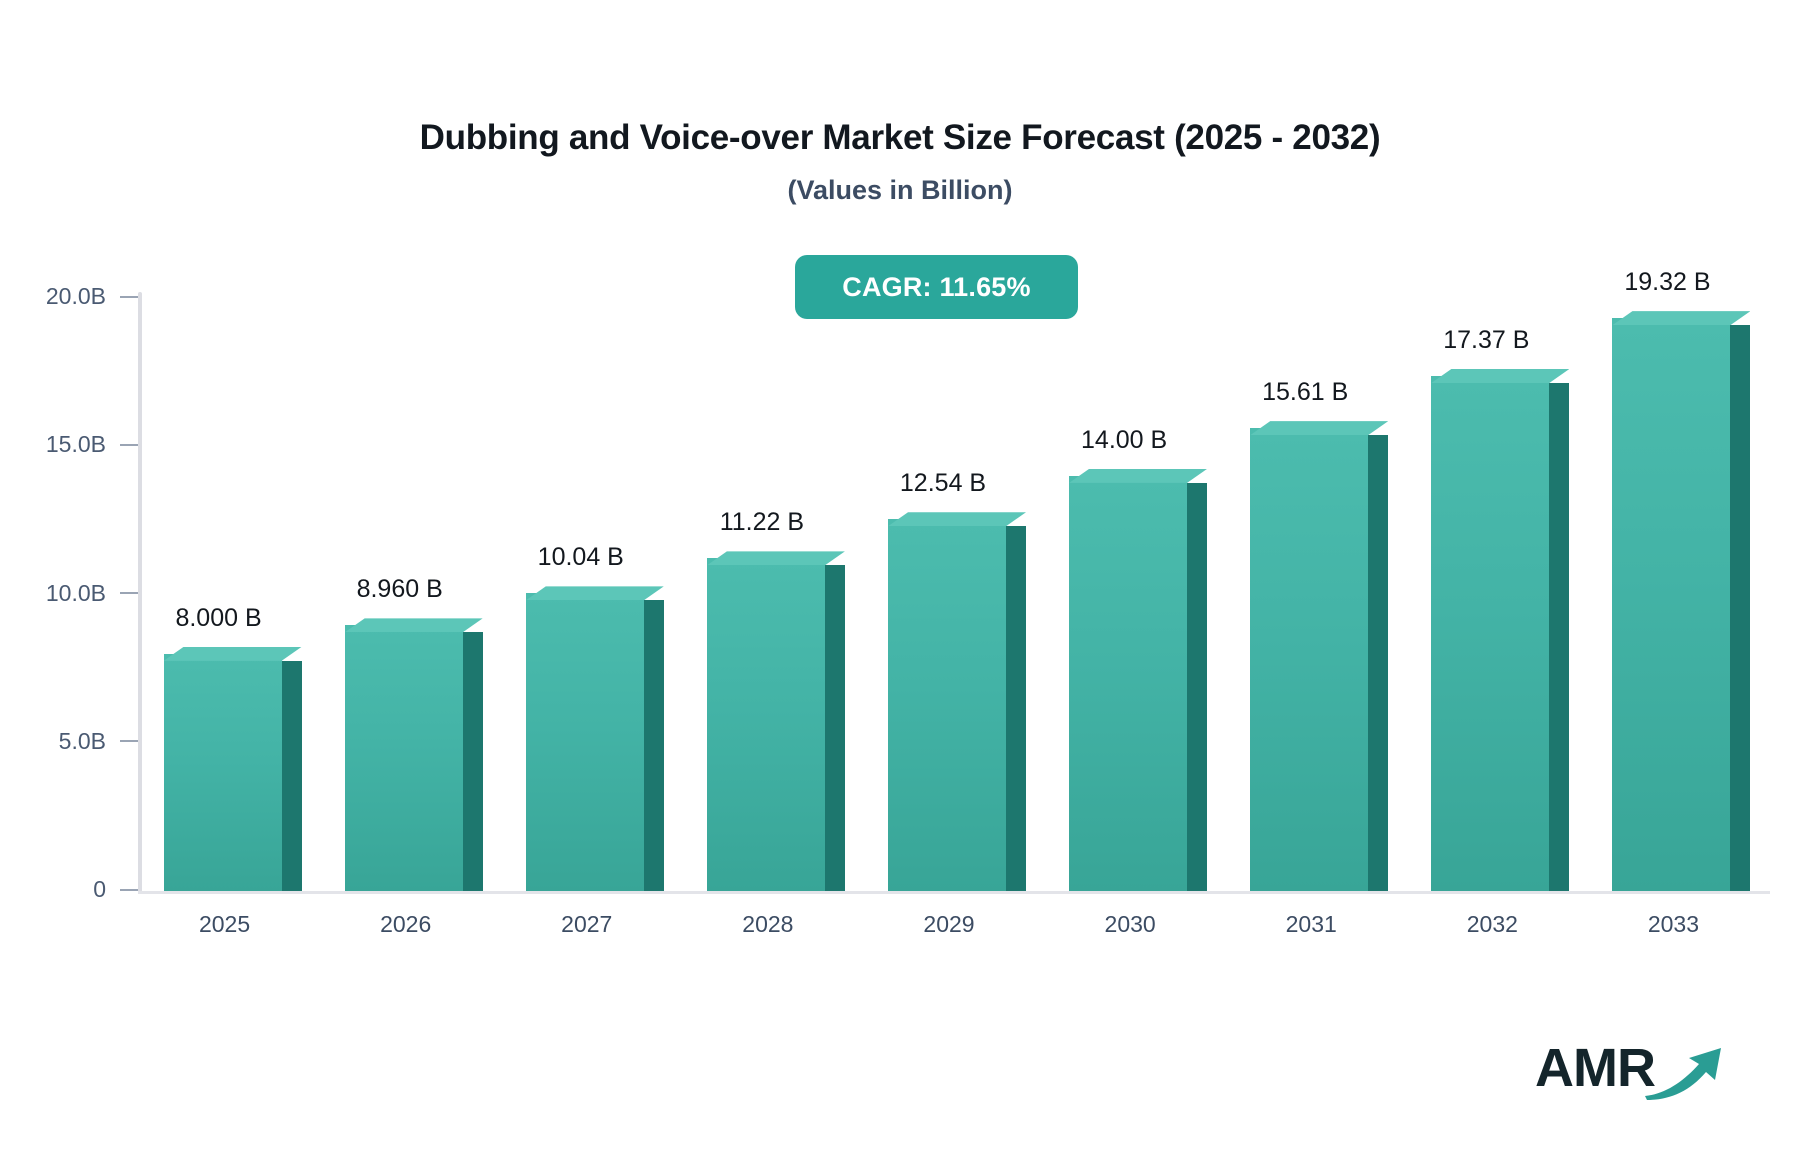 The width and height of the screenshot is (1800, 1156). Describe the element at coordinates (1305, 392) in the screenshot. I see `bar-value-label: 15.61 B` at that location.